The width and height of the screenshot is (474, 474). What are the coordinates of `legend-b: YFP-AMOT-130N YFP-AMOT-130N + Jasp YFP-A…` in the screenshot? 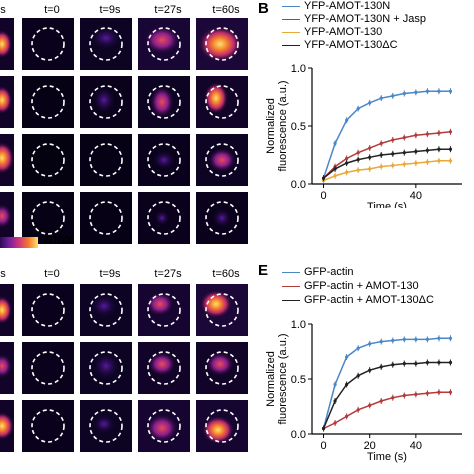 It's located at (378, 28).